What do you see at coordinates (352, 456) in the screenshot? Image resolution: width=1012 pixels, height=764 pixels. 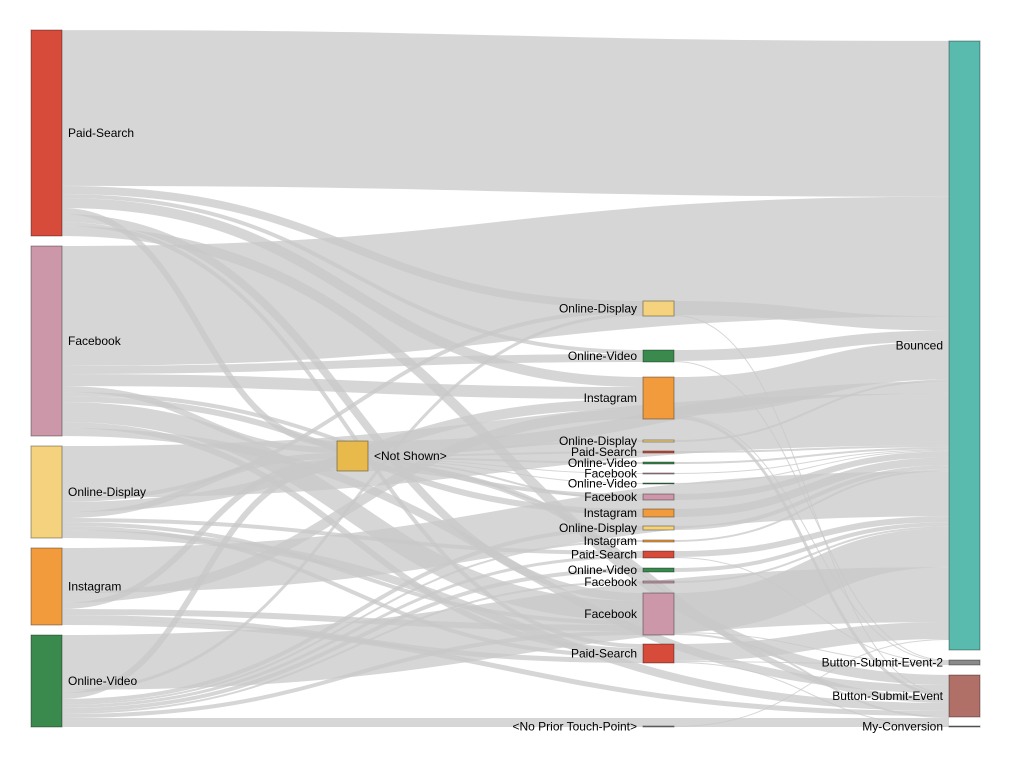 I see `node-bar-ns` at bounding box center [352, 456].